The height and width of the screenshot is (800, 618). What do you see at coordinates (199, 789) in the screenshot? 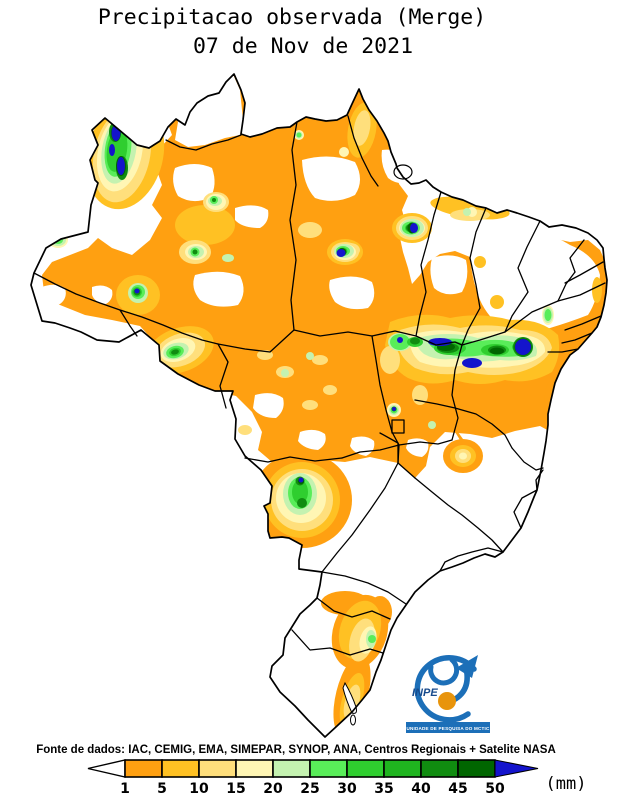
I see `tick-label: 10` at bounding box center [199, 789].